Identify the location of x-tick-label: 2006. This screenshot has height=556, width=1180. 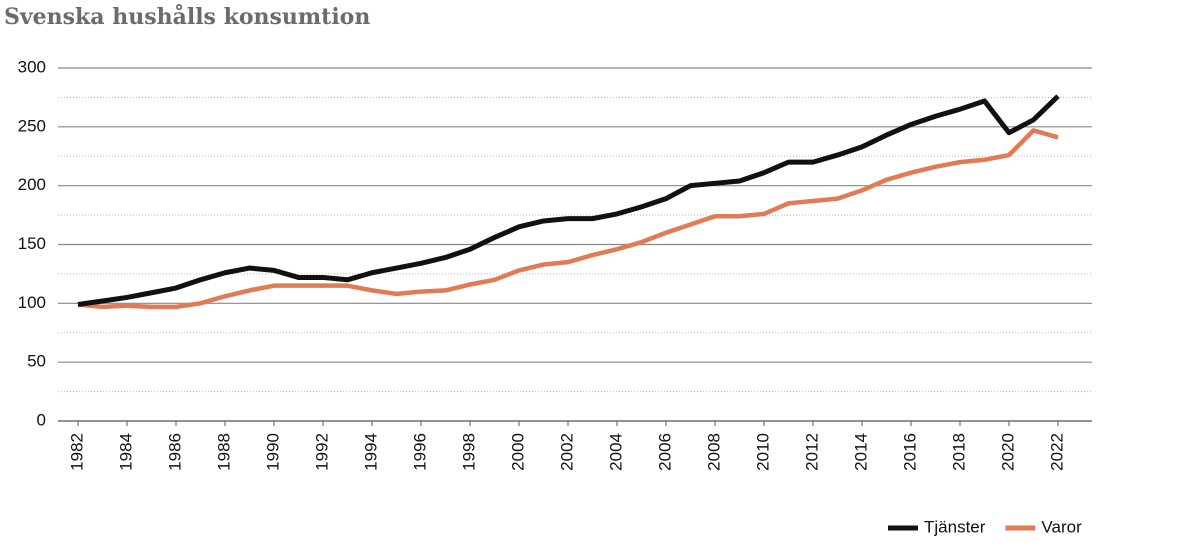
(664, 452).